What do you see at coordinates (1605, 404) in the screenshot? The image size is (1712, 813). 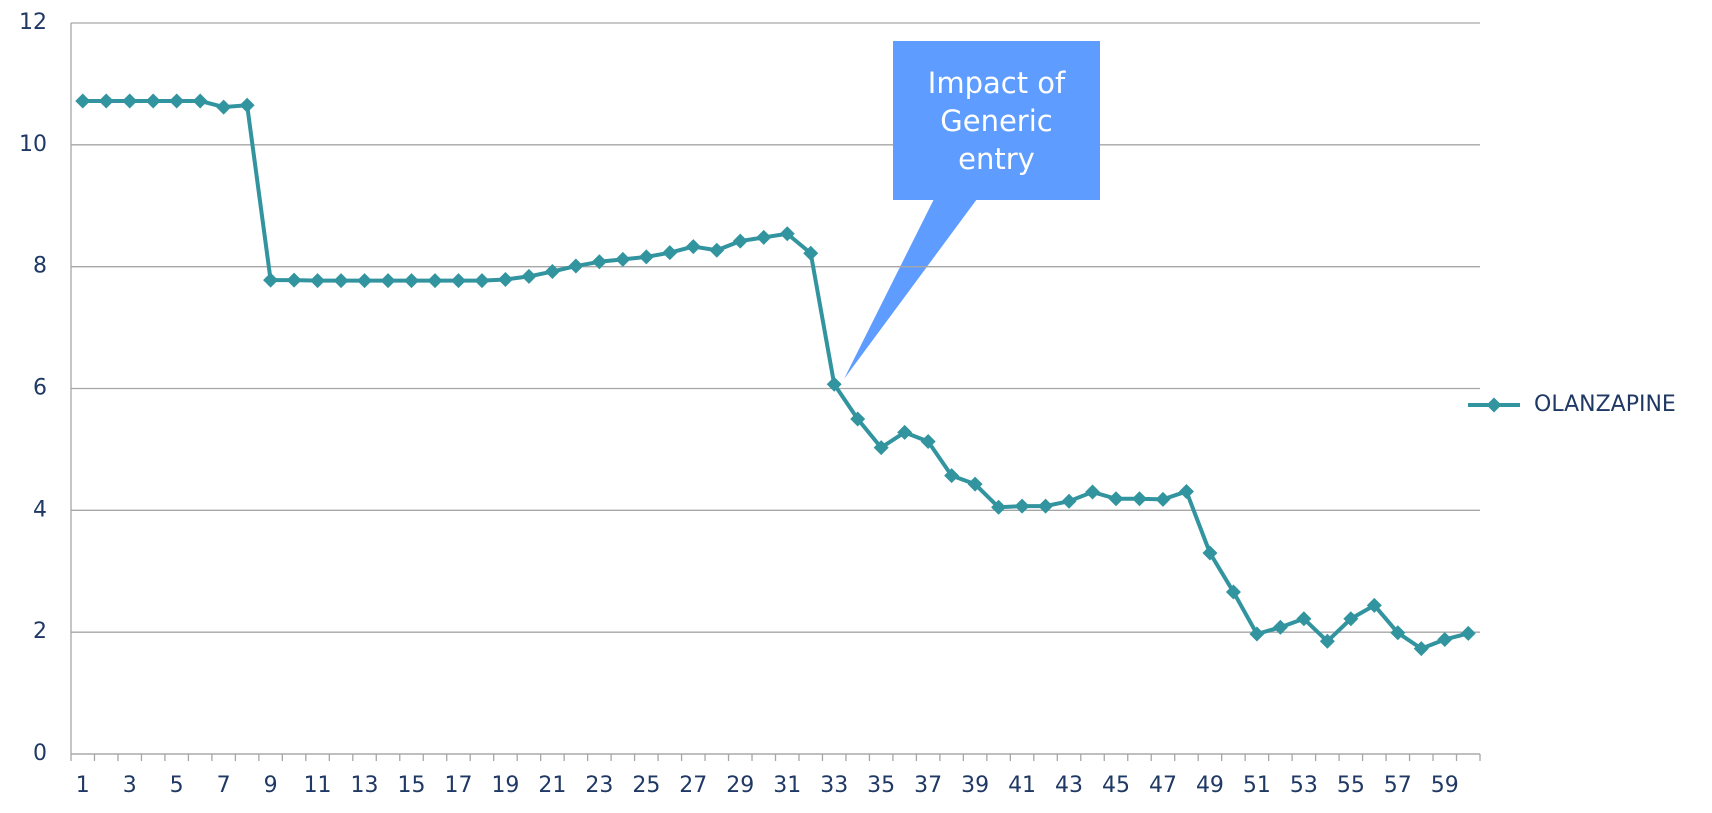 I see `legend-label: OLANZAPINE` at bounding box center [1605, 404].